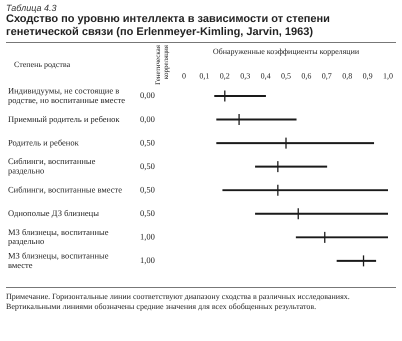 This screenshot has height=341, width=402. I want to click on y-tick-label: Родитель и ребенок, so click(44, 142).